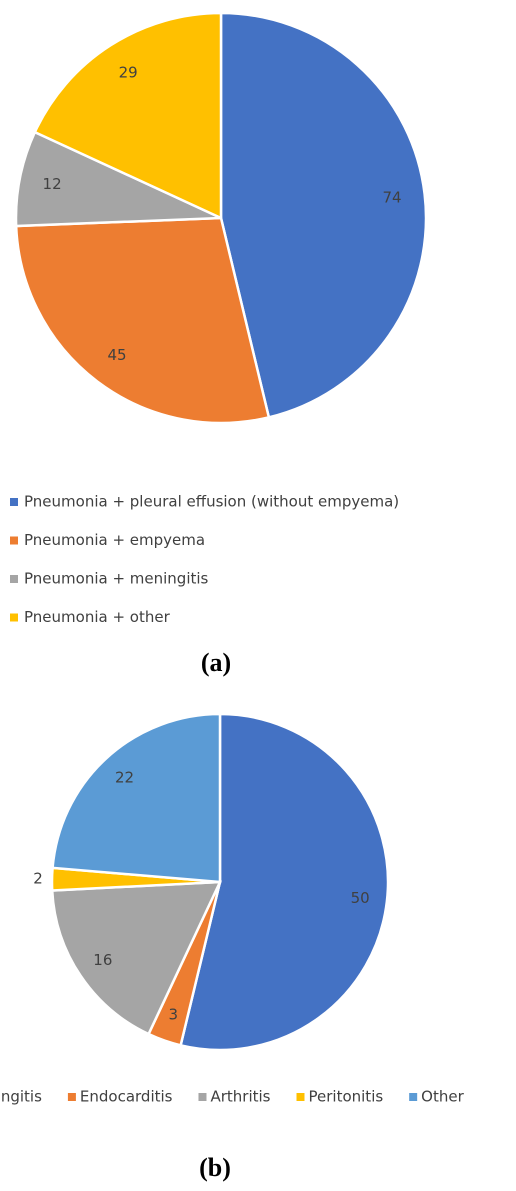 This screenshot has width=516, height=1191. Describe the element at coordinates (240, 1097) in the screenshot. I see `legend-label: Arthritis` at that location.